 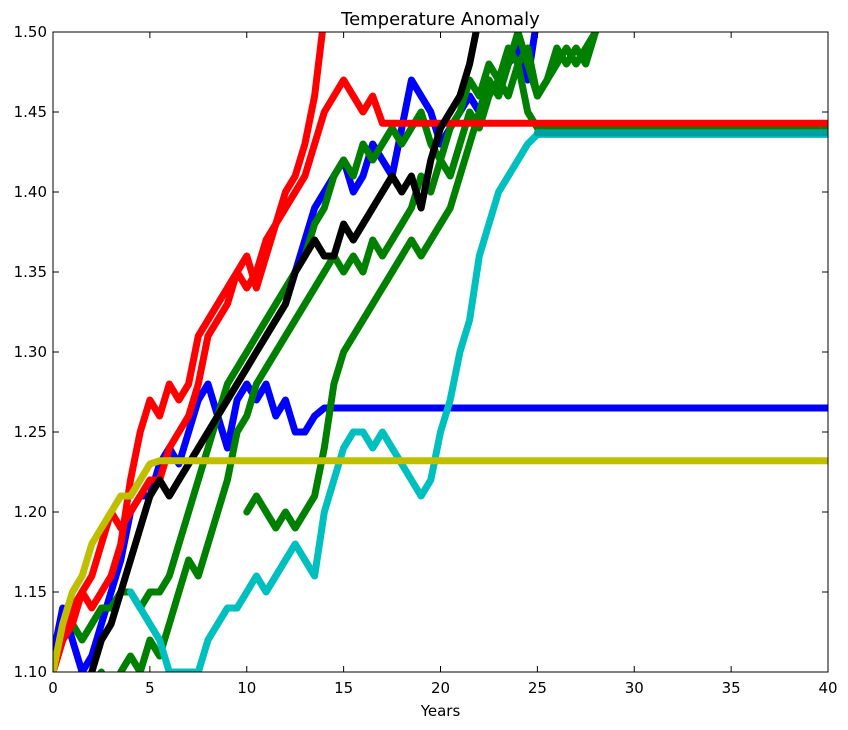 I want to click on chart-title: Temperature Anomaly, so click(x=440, y=19).